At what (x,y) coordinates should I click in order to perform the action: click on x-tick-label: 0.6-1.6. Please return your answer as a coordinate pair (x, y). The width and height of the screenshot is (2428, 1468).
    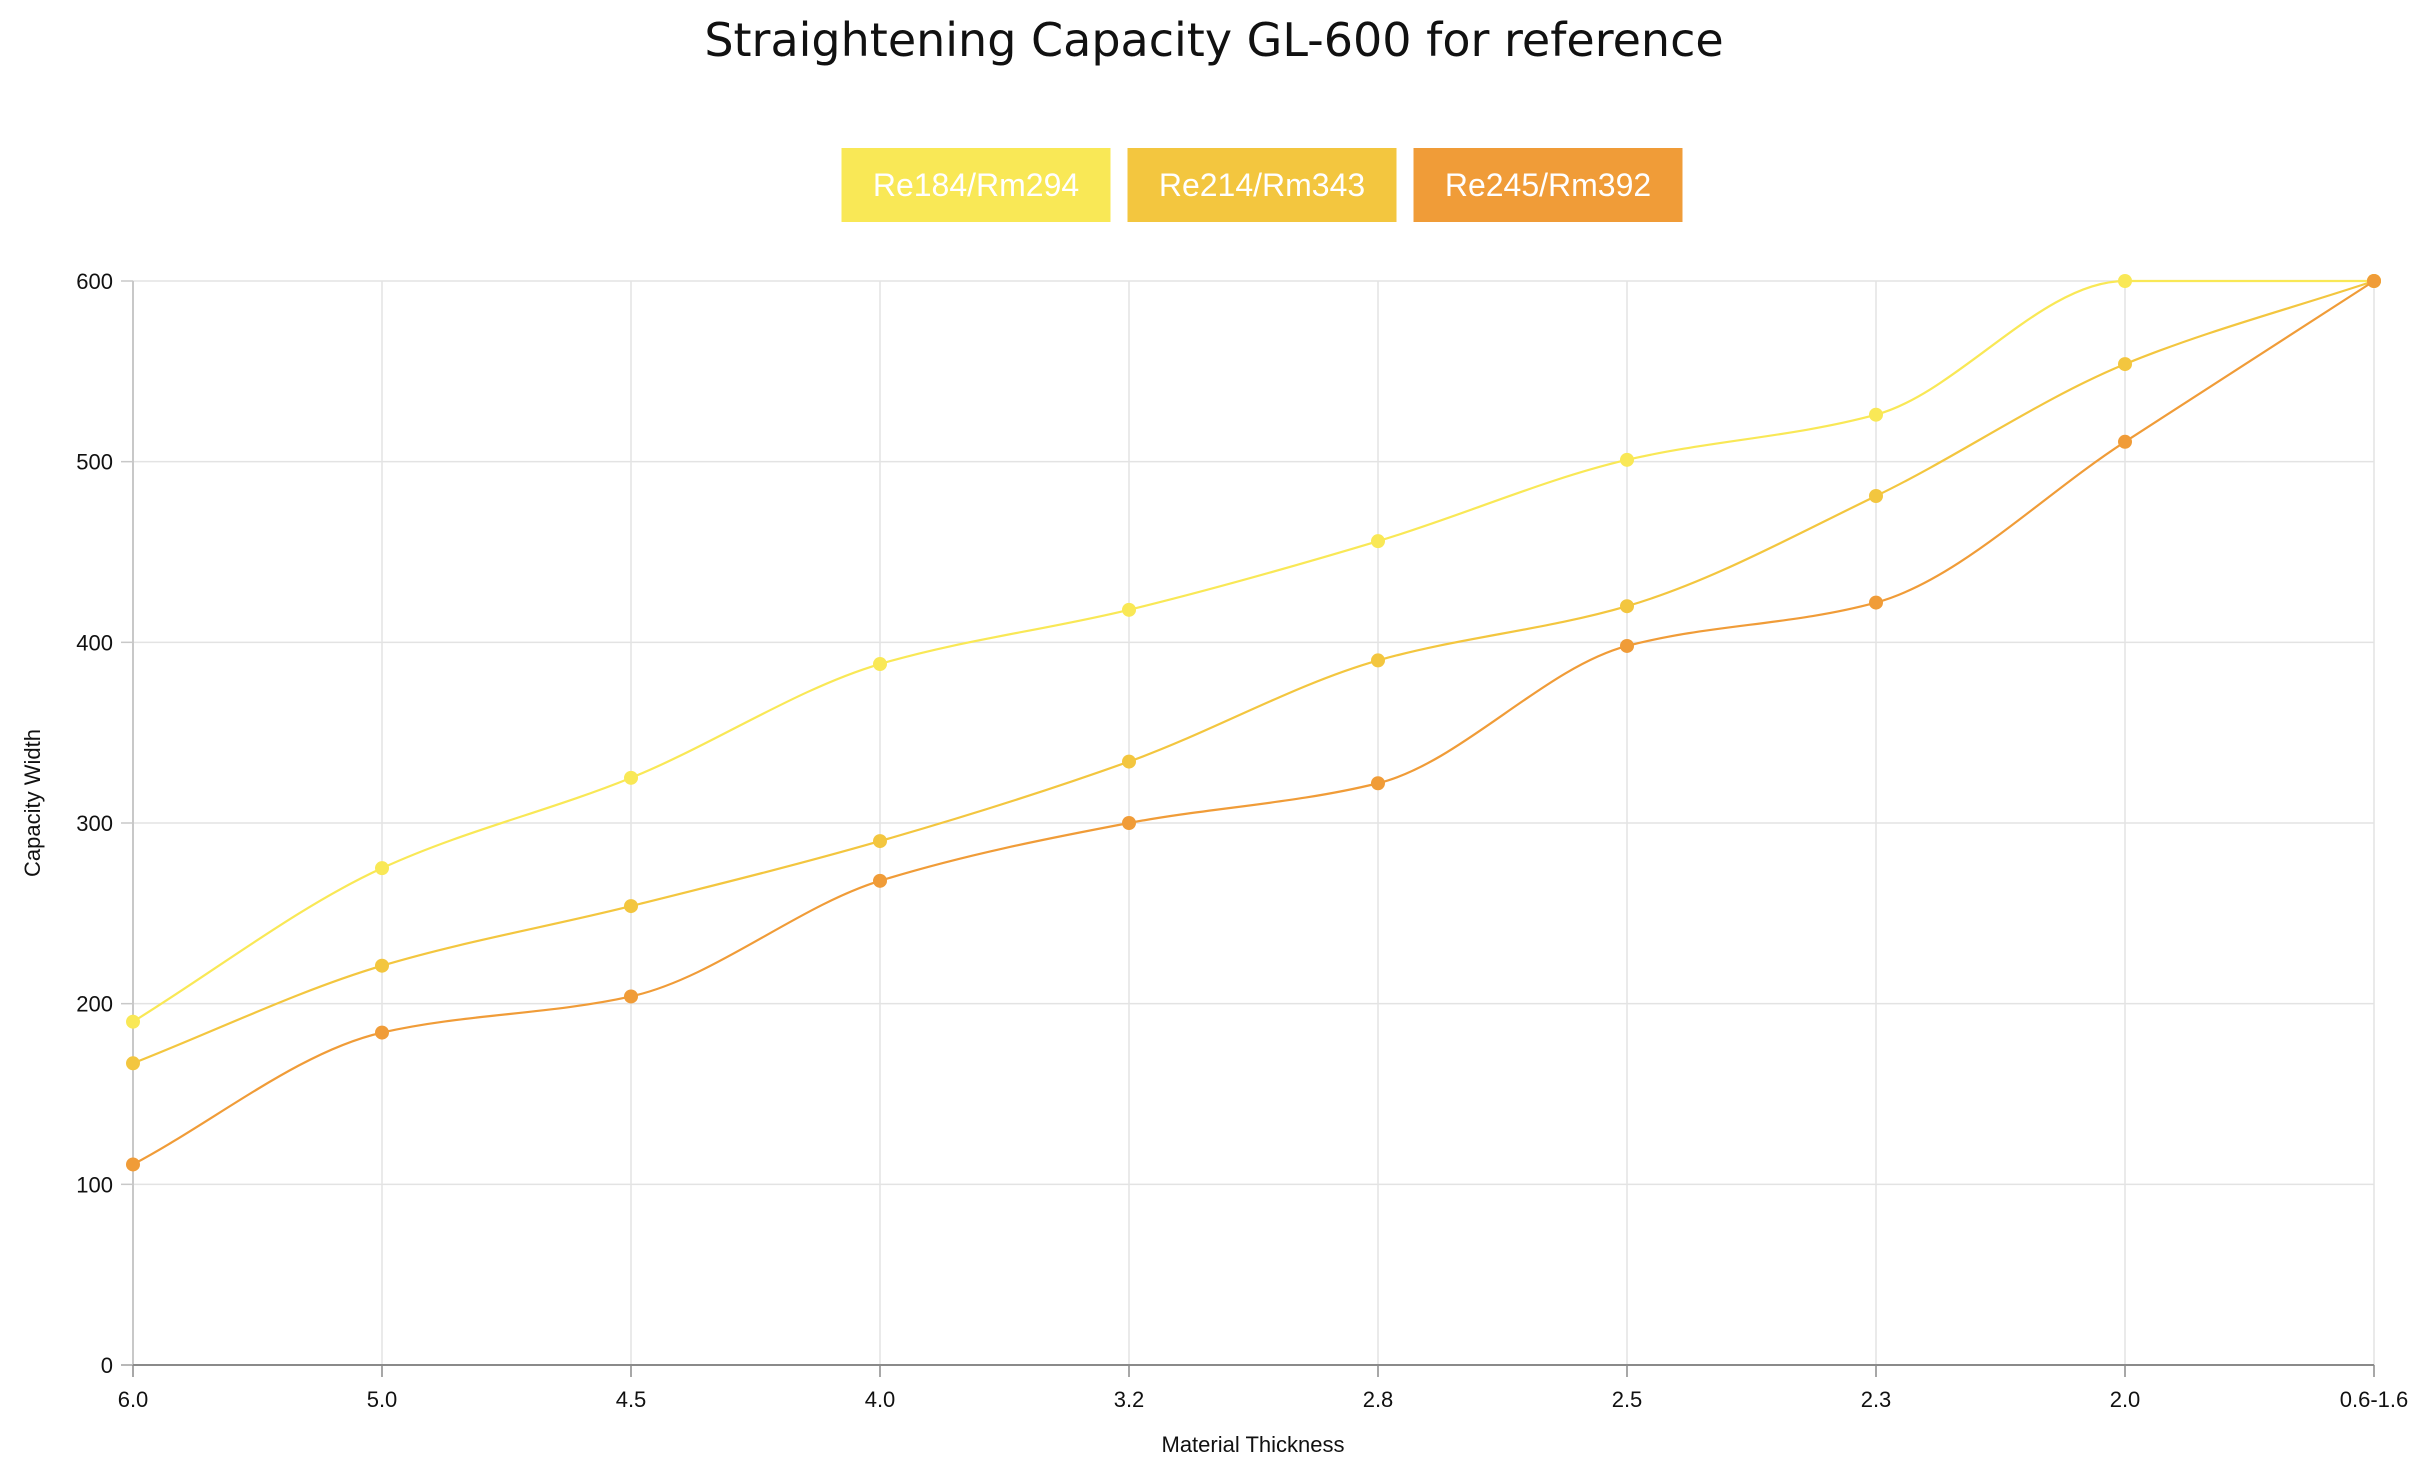
    Looking at the image, I should click on (2374, 1399).